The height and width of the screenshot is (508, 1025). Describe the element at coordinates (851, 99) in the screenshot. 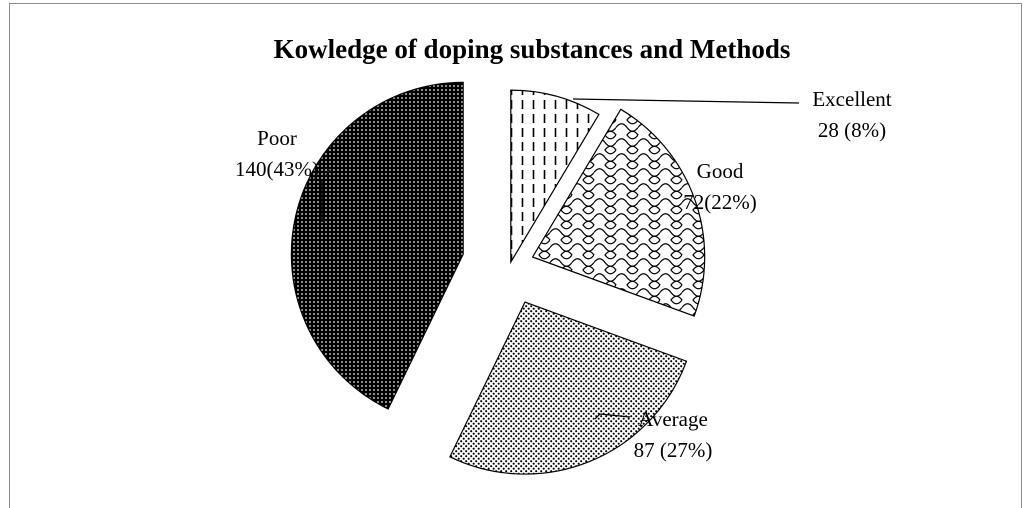

I see `slice-label-excellent-category: Excellent` at that location.